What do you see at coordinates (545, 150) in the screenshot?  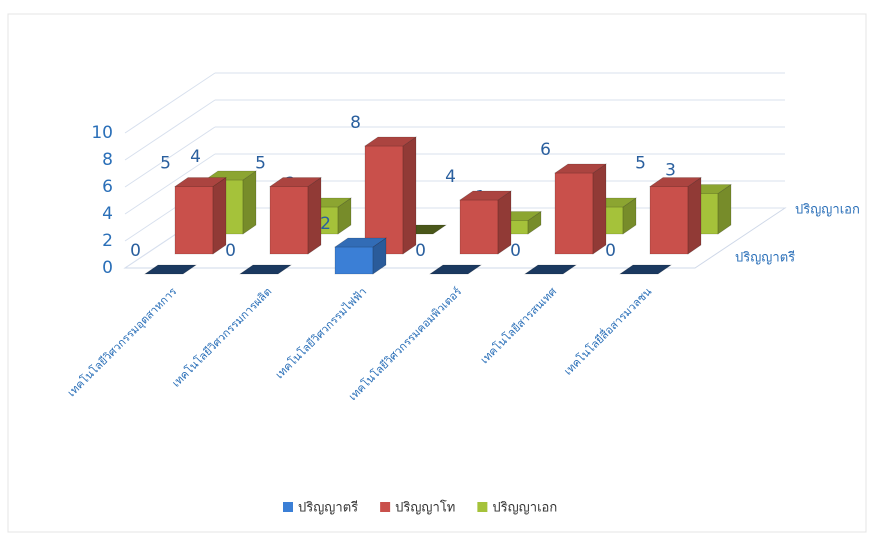 I see `data-label: 6` at bounding box center [545, 150].